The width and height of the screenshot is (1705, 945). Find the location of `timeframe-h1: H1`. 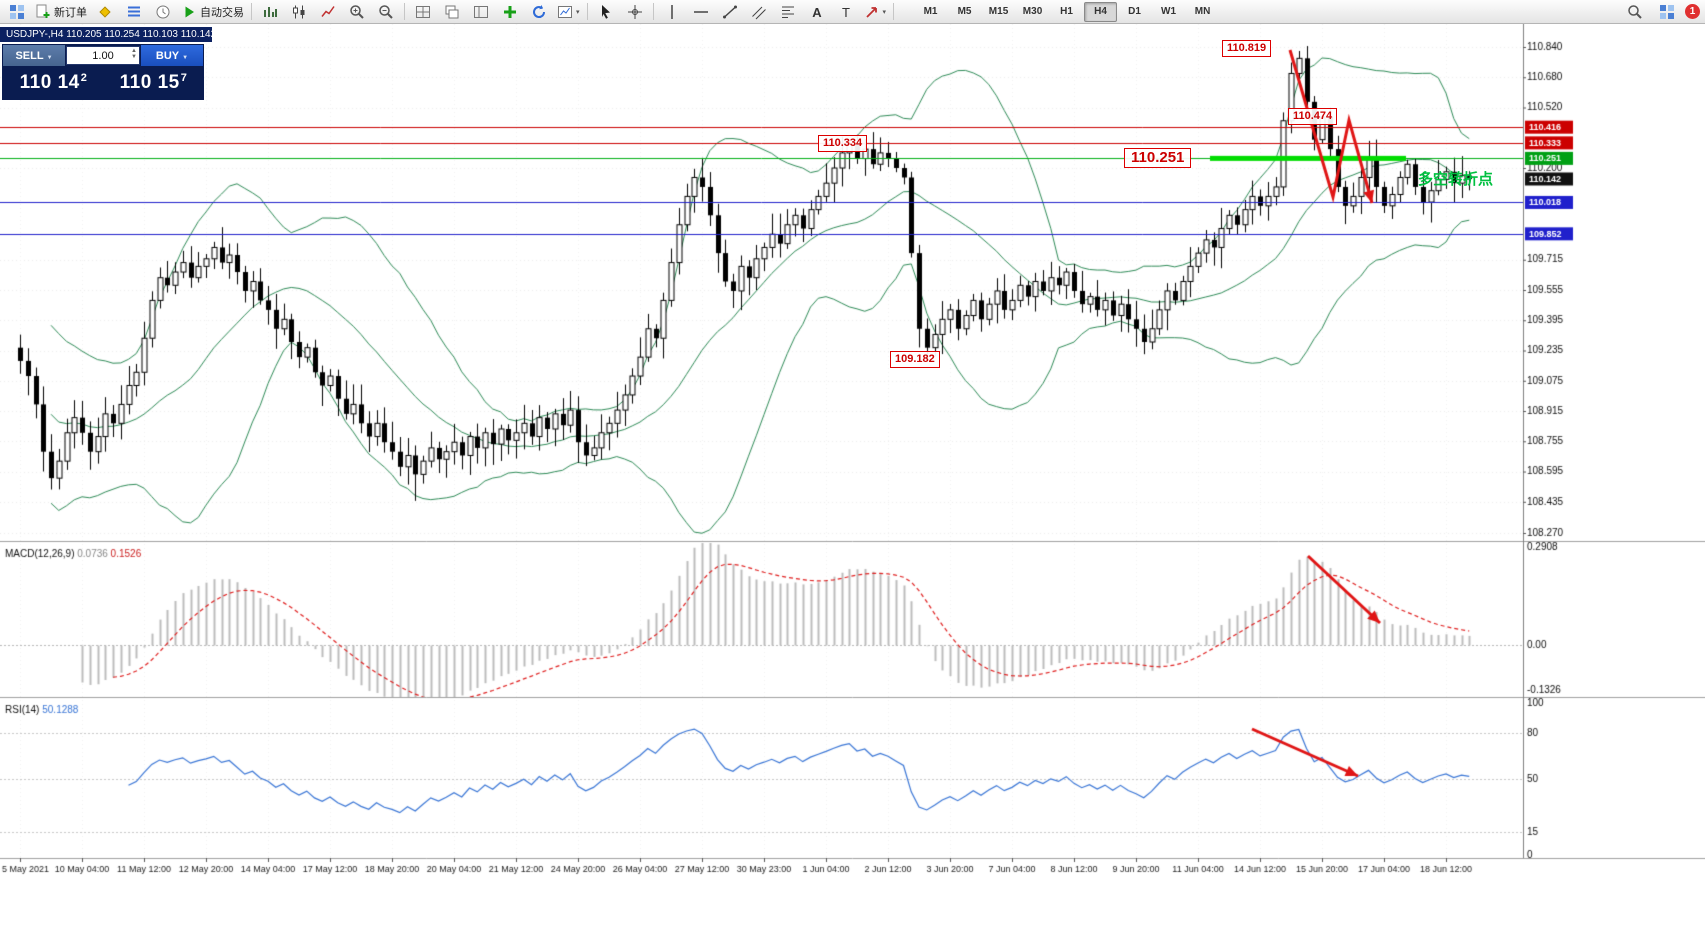

timeframe-h1: H1 is located at coordinates (1066, 11).